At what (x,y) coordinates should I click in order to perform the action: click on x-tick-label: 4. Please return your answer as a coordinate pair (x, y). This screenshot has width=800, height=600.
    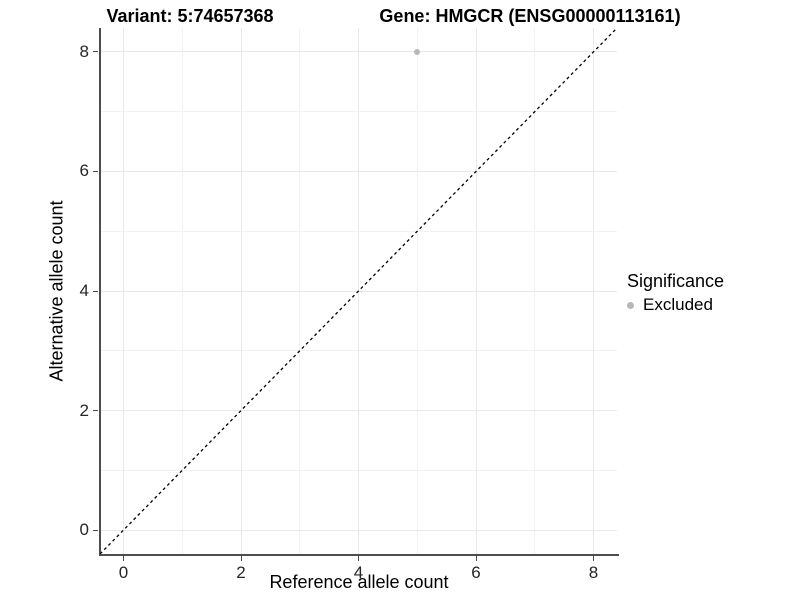
    Looking at the image, I should click on (358, 572).